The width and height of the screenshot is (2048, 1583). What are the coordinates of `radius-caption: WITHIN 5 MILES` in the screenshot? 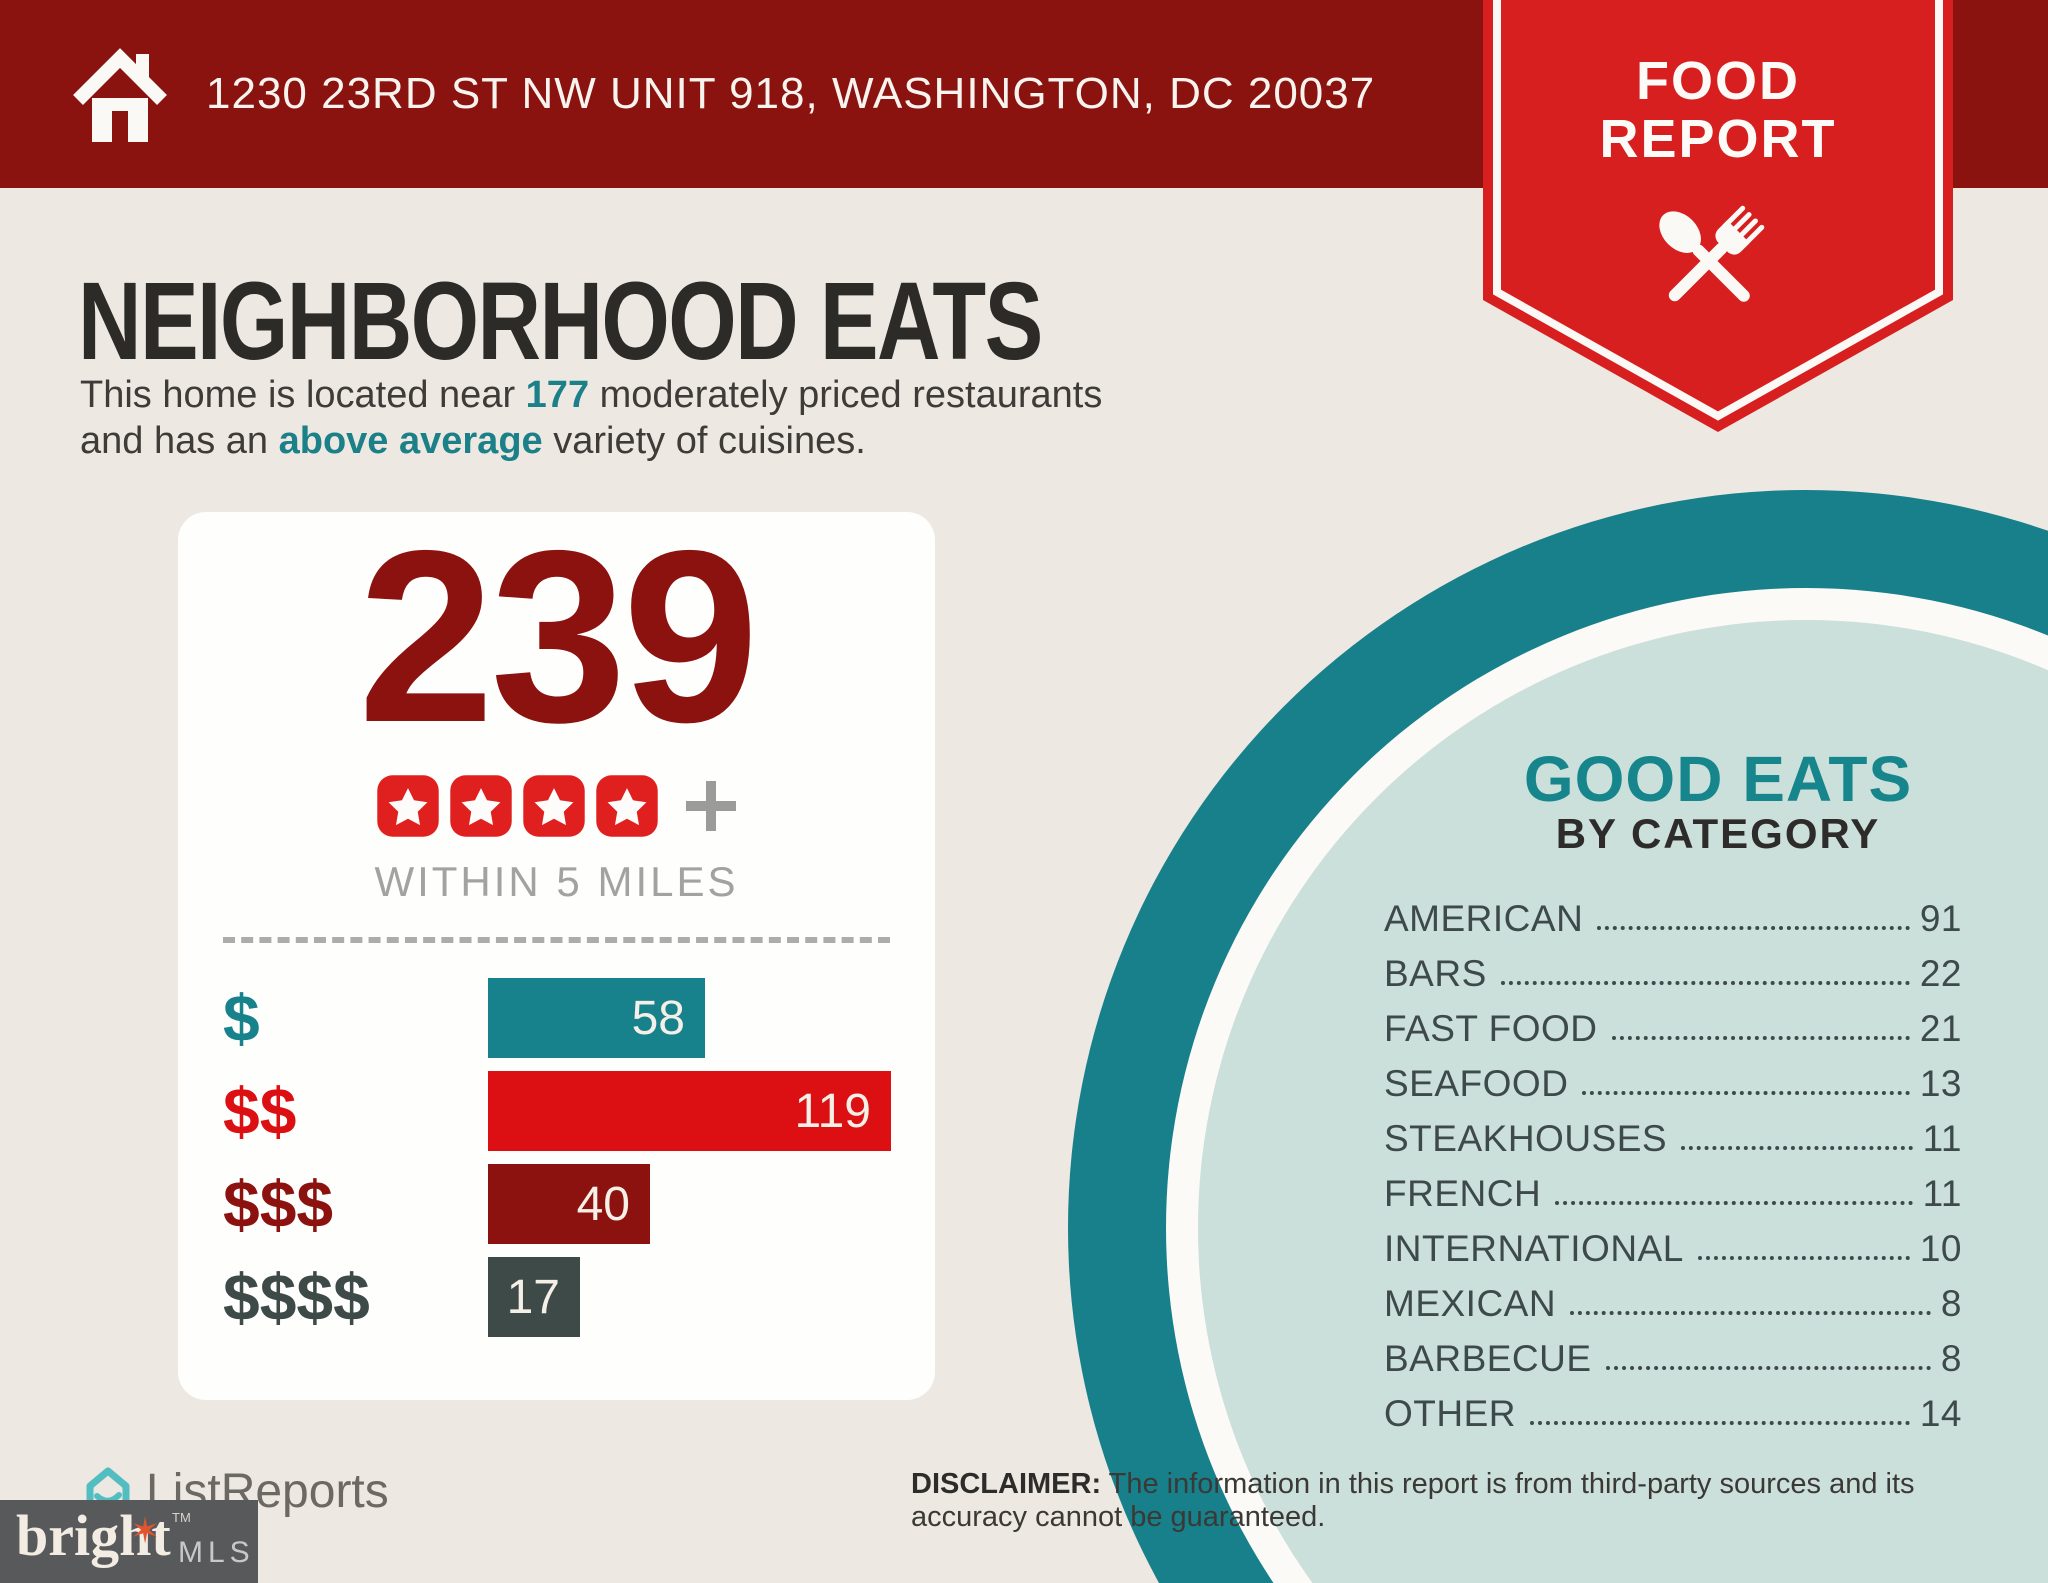 It's located at (556, 881).